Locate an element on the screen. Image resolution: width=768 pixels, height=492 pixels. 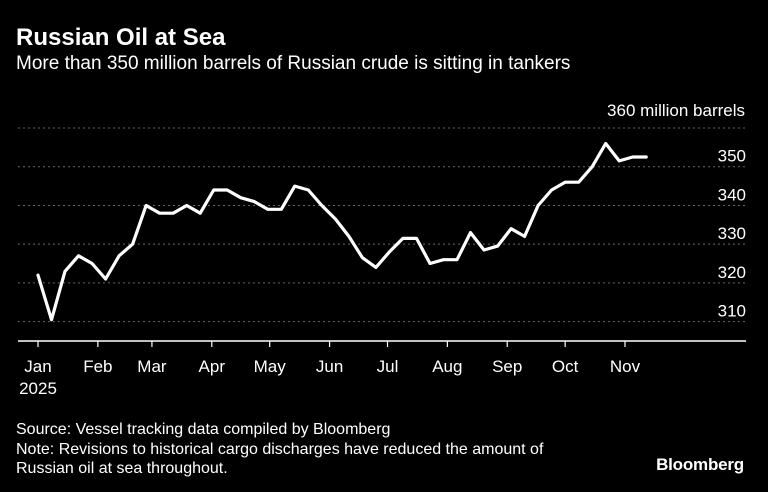
y-tick-label-350: 350 is located at coordinates (732, 156).